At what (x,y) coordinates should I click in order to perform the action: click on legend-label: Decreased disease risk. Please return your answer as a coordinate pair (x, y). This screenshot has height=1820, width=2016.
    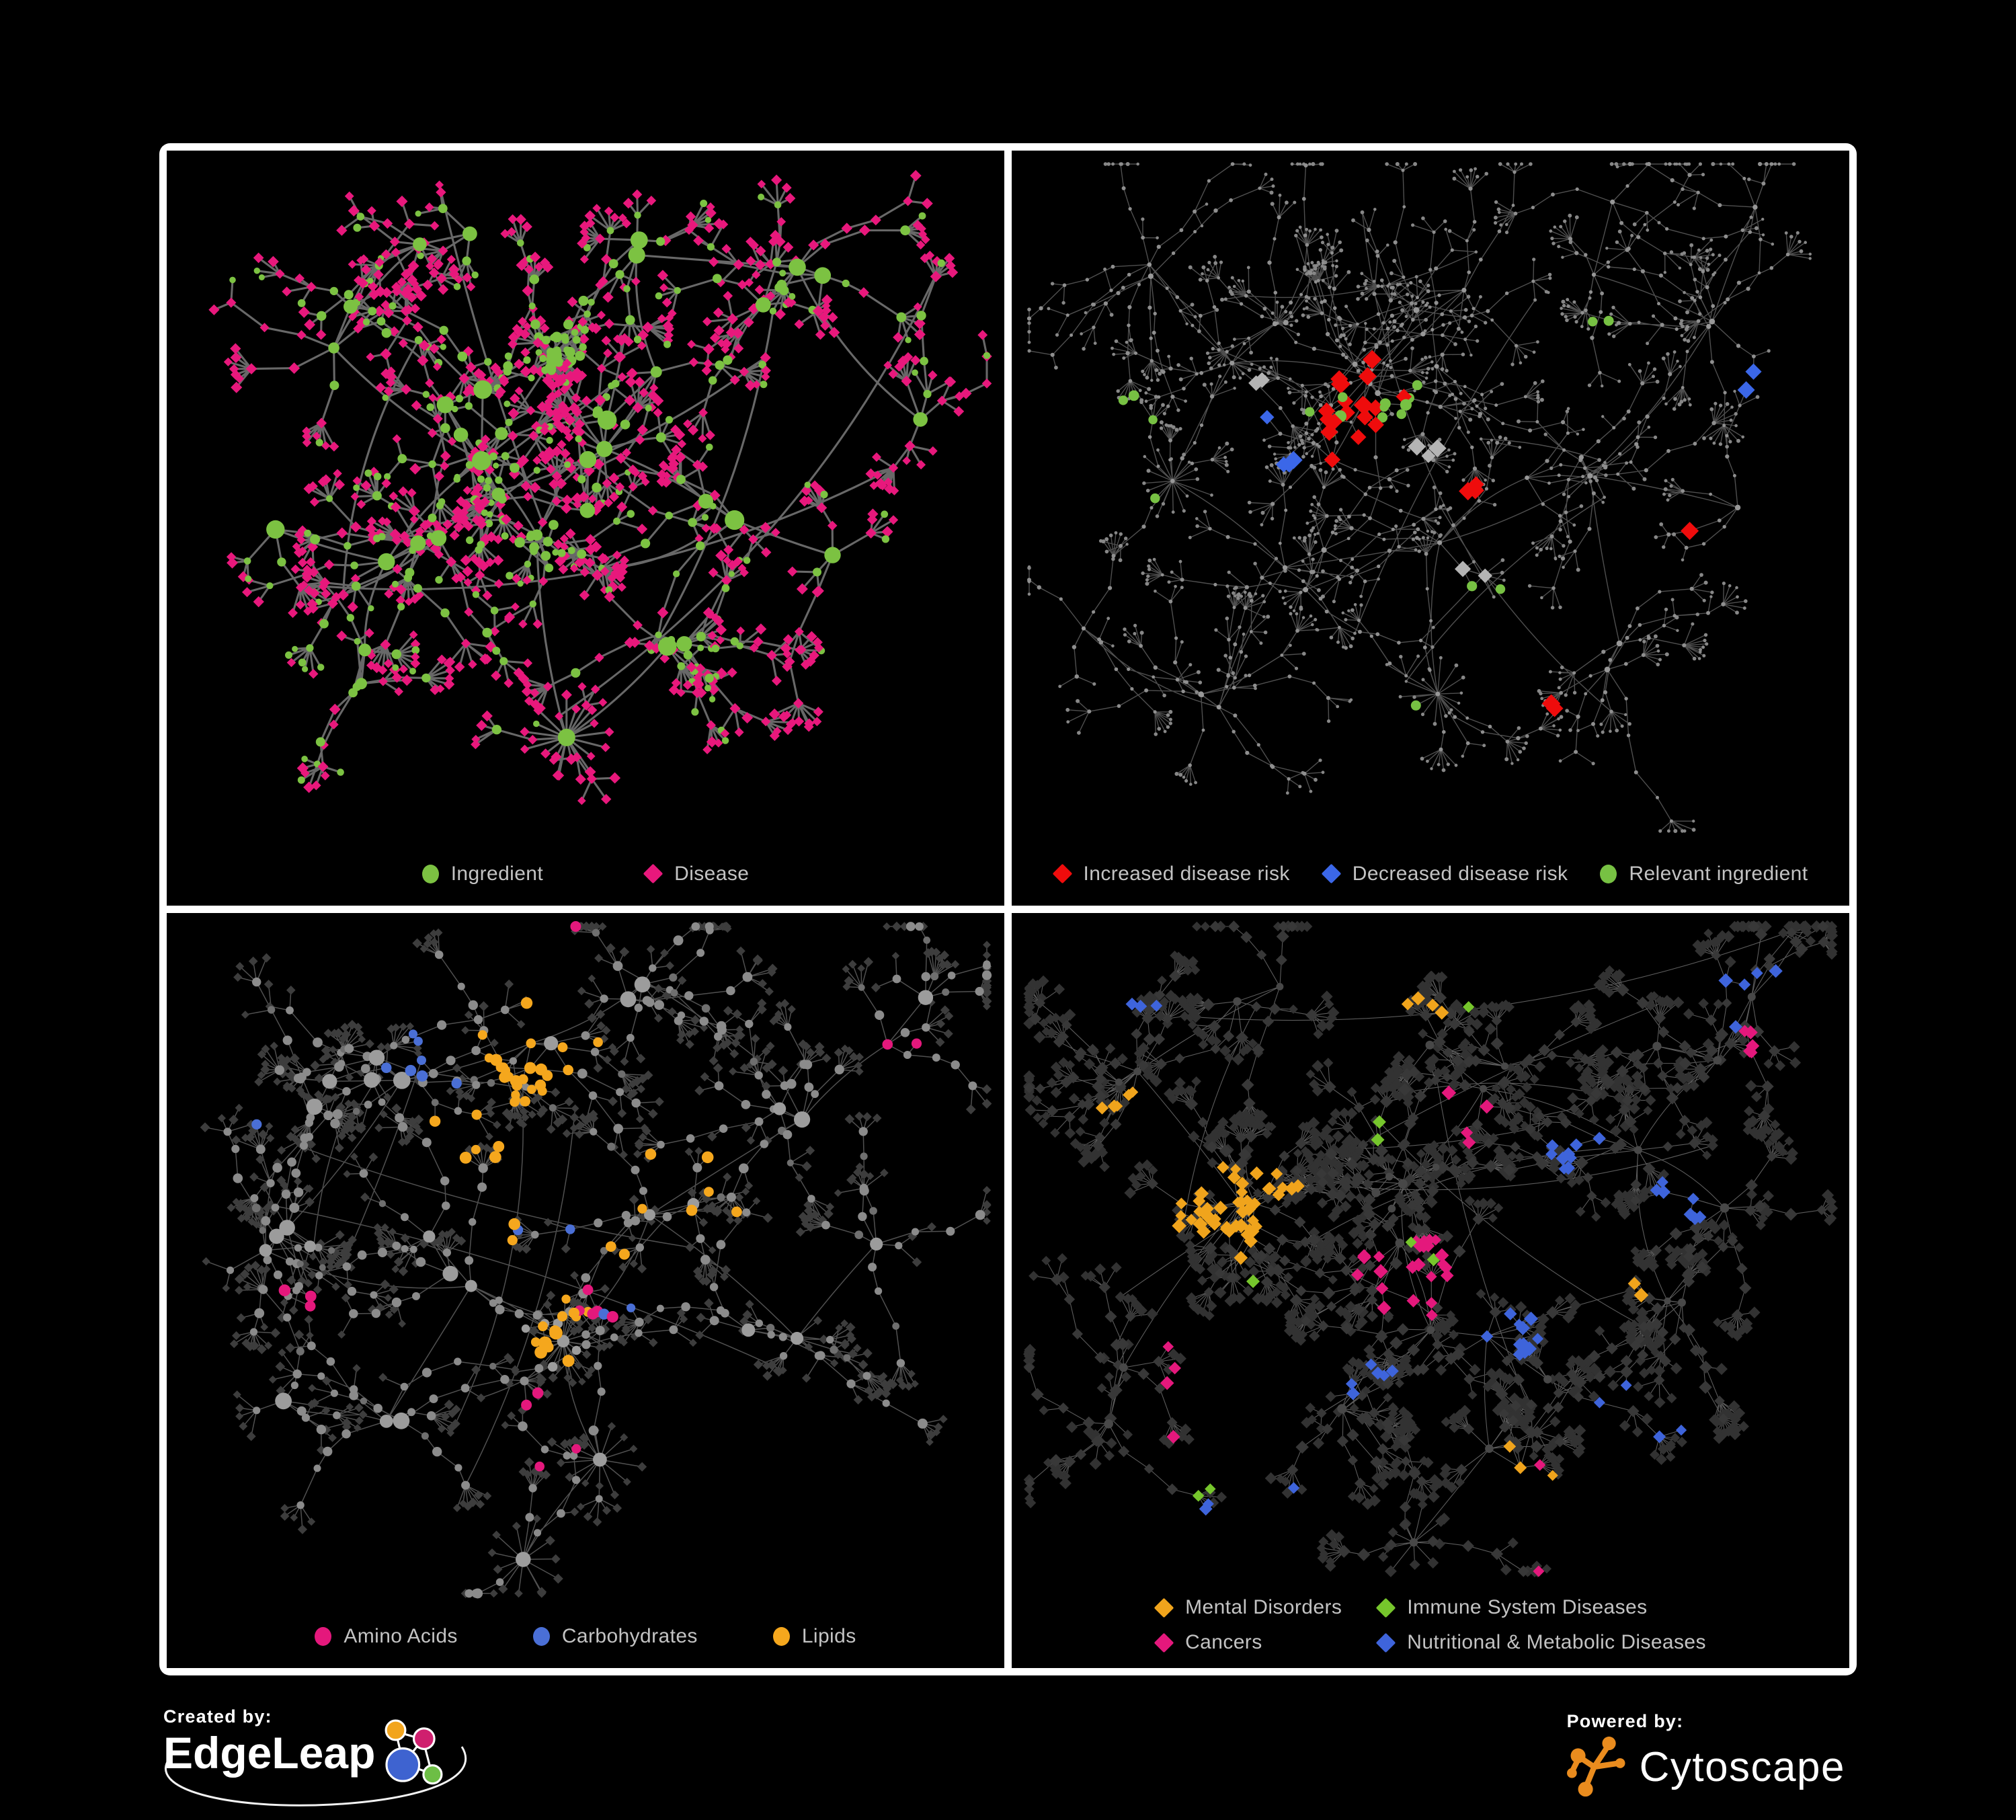
    Looking at the image, I should click on (1460, 873).